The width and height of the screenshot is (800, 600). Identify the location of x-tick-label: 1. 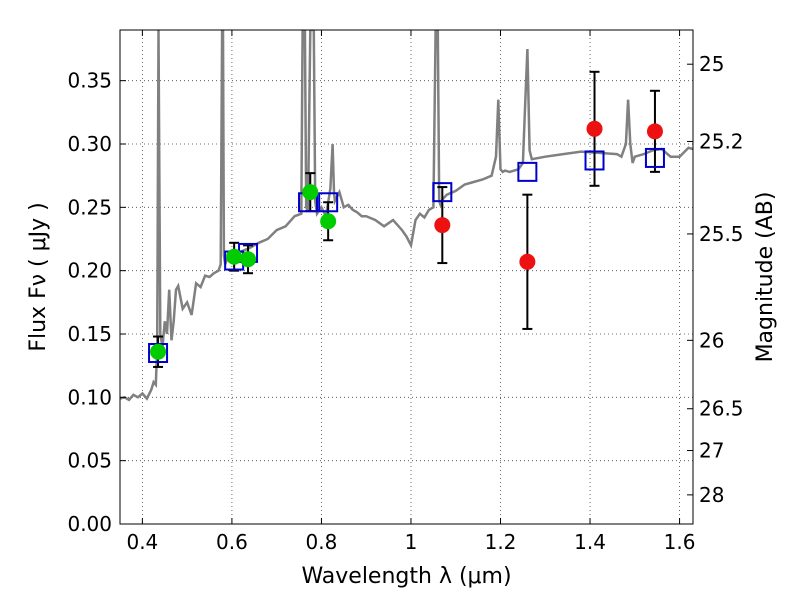
(411, 542).